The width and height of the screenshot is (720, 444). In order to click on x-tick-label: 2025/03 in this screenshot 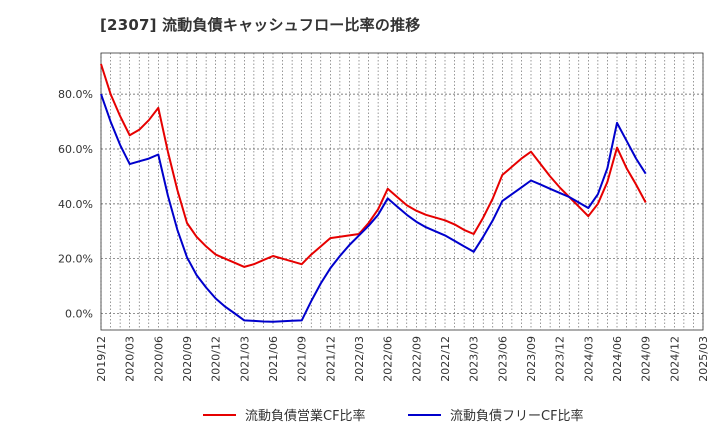, I will do `click(703, 359)`.